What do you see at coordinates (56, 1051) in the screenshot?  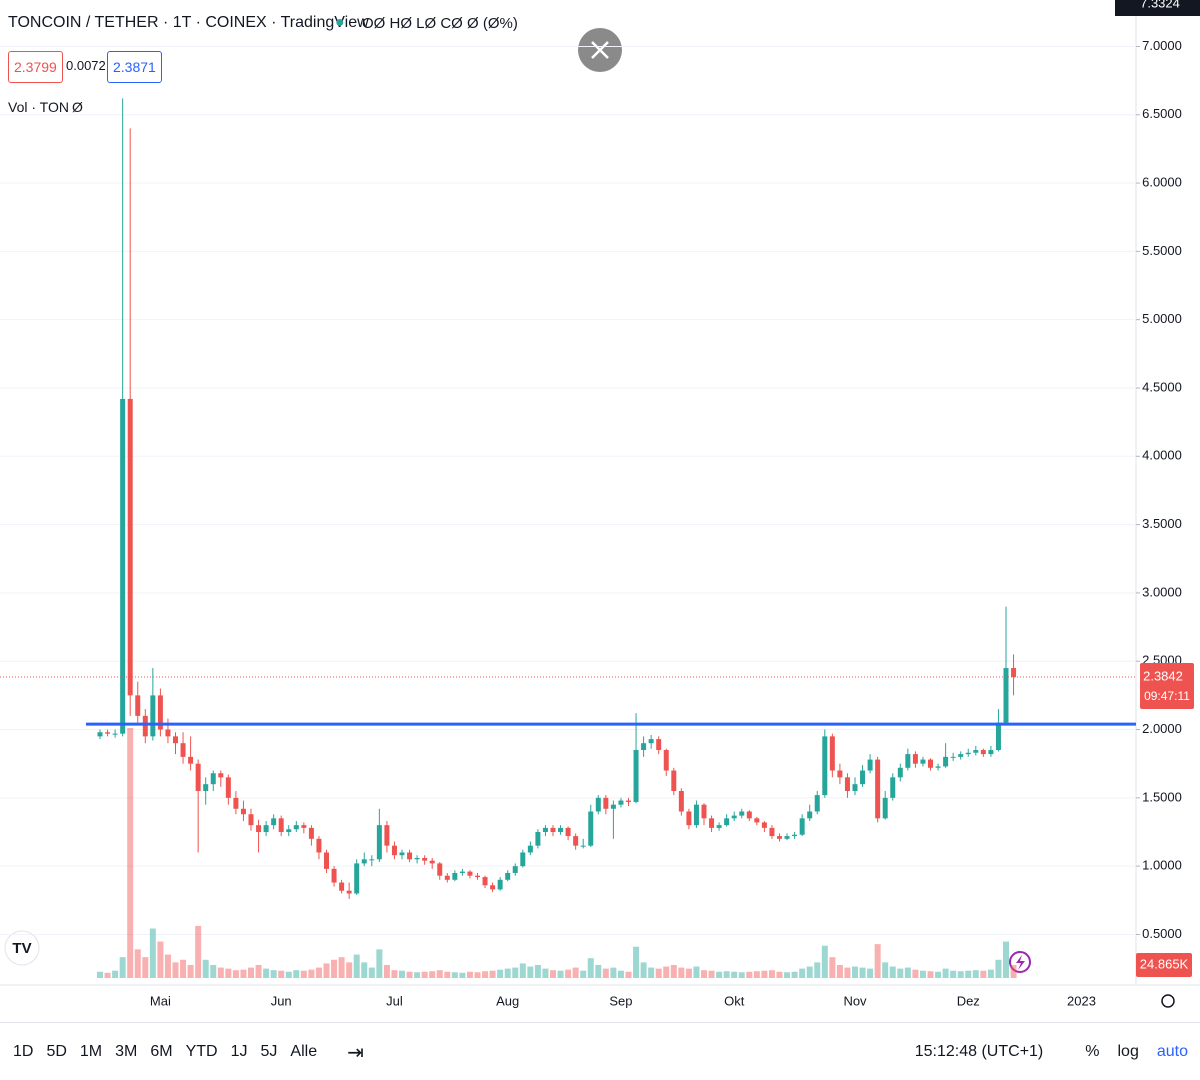 I see `range-button: 5D` at bounding box center [56, 1051].